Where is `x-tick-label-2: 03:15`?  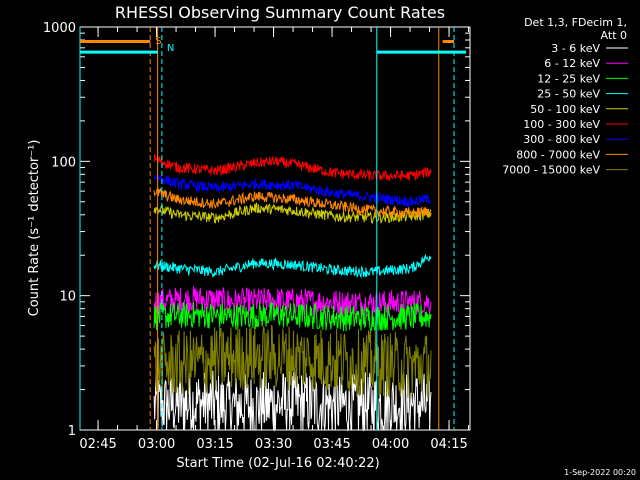 x-tick-label-2: 03:15 is located at coordinates (214, 444).